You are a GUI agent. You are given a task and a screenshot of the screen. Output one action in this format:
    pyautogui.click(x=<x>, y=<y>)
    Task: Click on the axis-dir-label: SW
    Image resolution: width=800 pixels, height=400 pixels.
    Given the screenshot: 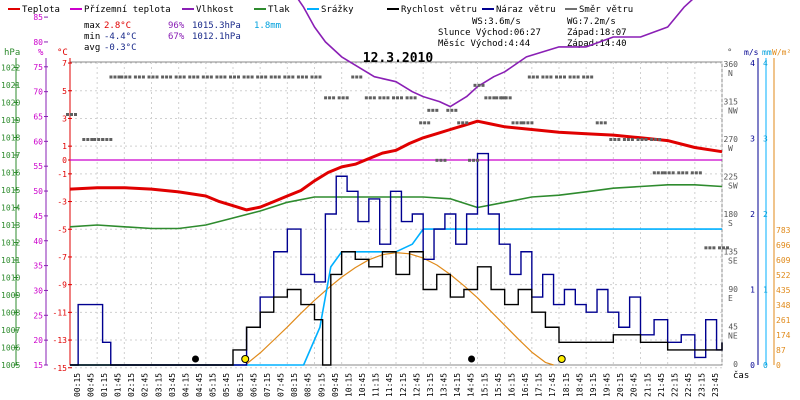 What is the action you would take?
    pyautogui.click(x=733, y=186)
    